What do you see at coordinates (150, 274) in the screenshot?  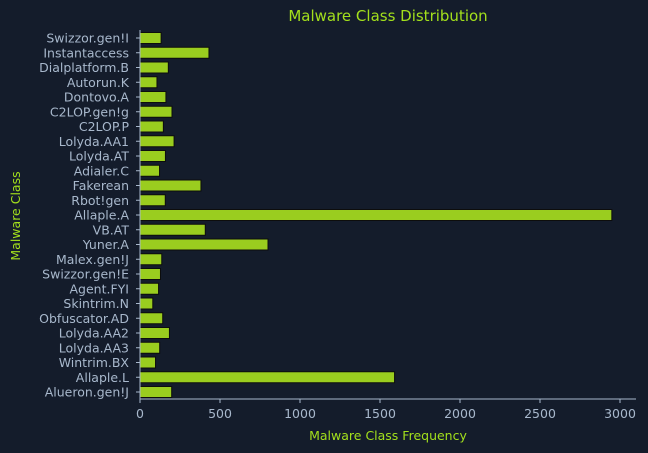 I see `bar-swizzor-gen-e` at bounding box center [150, 274].